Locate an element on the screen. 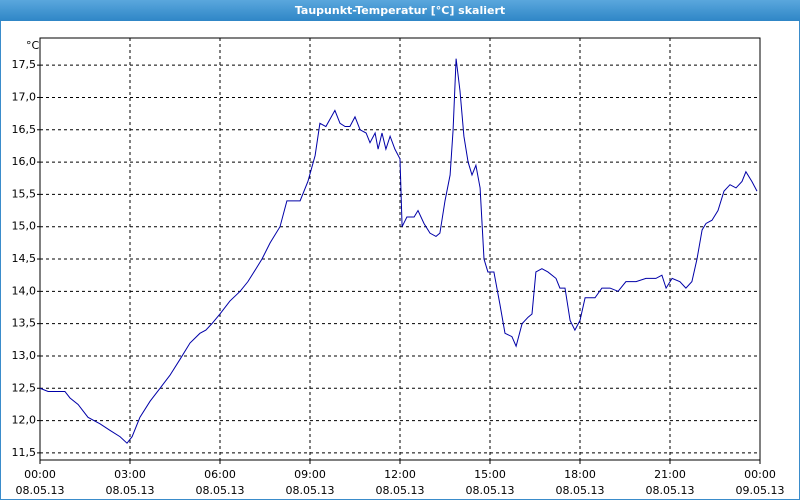 This screenshot has width=800, height=500. y-tick-label: 11,5 is located at coordinates (24, 452).